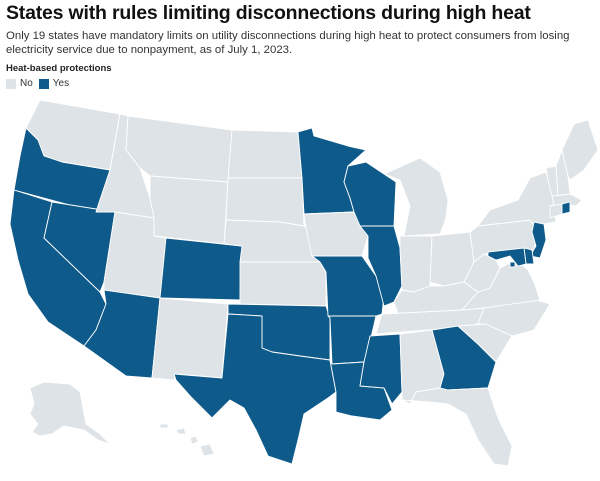  I want to click on state-FL, so click(457, 427).